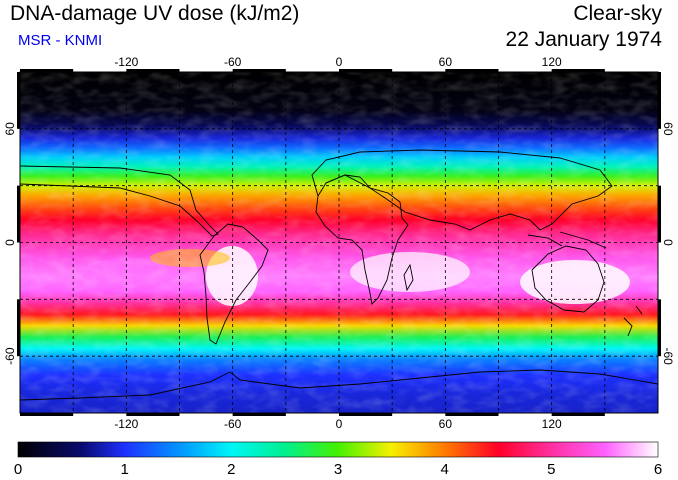 This screenshot has width=678, height=480. What do you see at coordinates (338, 449) in the screenshot?
I see `colorbar` at bounding box center [338, 449].